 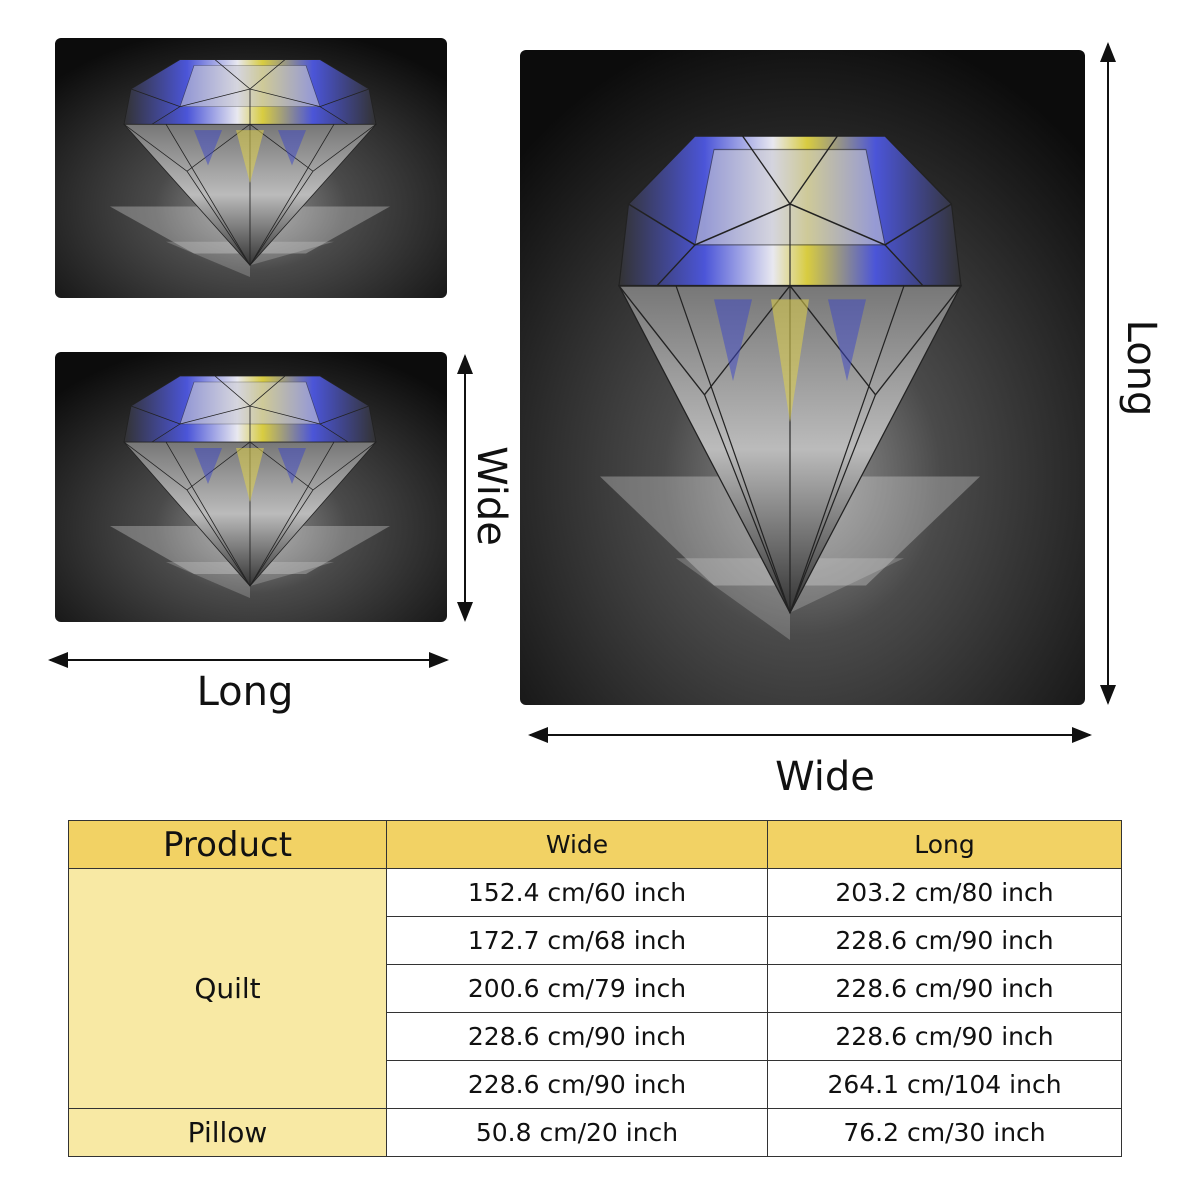 What do you see at coordinates (825, 777) in the screenshot?
I see `quilt-wide-label: Wide` at bounding box center [825, 777].